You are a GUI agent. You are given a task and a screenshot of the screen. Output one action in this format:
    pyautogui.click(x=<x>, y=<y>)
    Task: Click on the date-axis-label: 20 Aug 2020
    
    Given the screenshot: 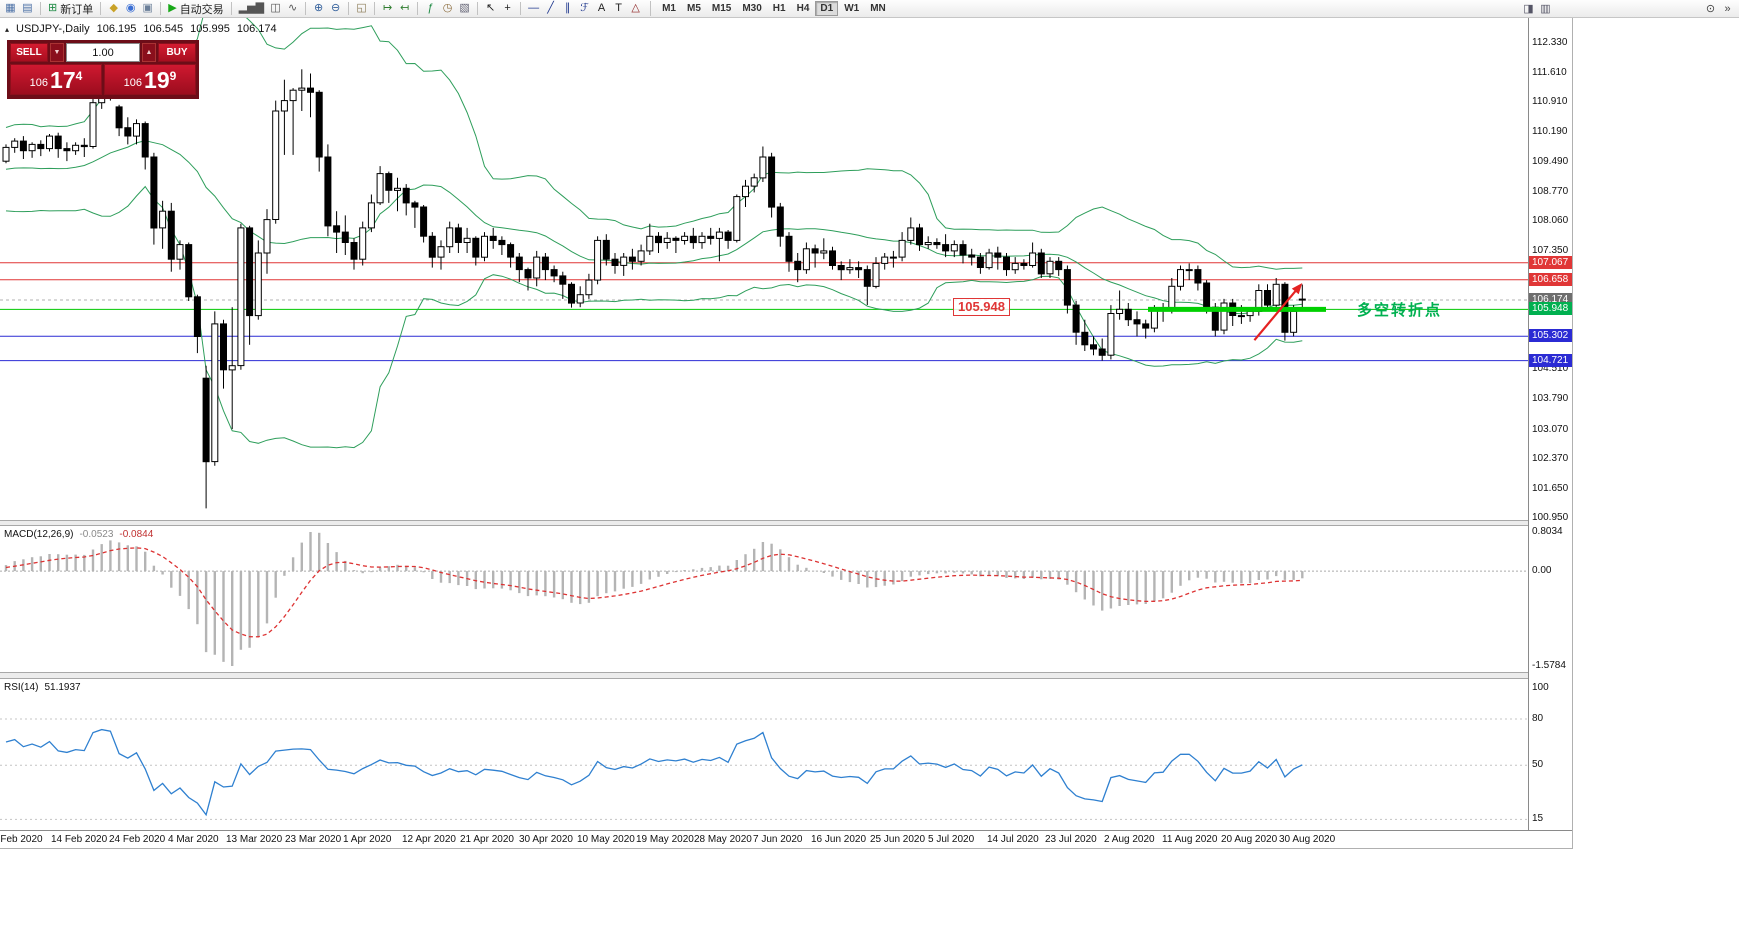 What is the action you would take?
    pyautogui.click(x=1249, y=839)
    